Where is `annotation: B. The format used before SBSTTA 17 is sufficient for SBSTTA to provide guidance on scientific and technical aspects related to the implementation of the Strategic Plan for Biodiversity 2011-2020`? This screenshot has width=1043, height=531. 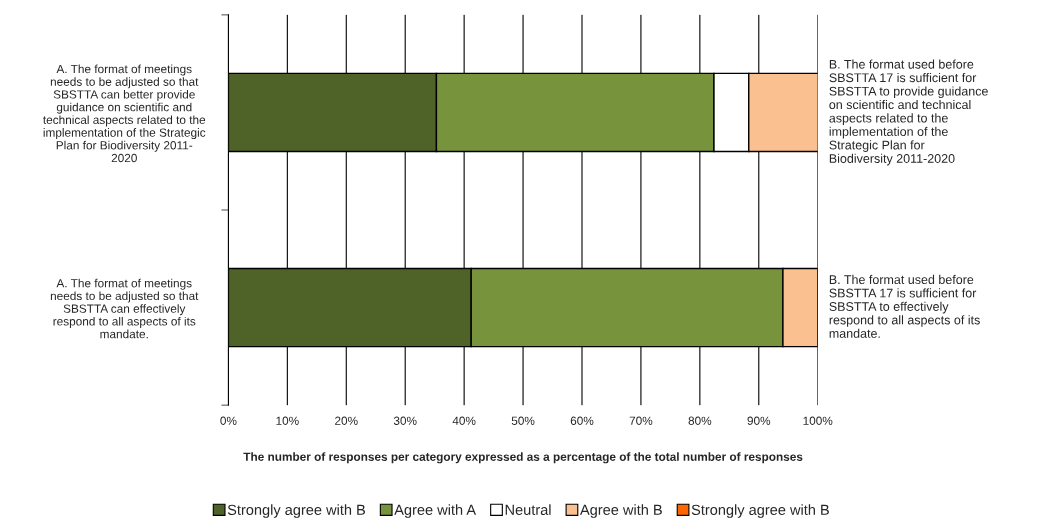 annotation: B. The format used before SBSTTA 17 is sufficient for SBSTTA to provide guidance on scientific and technical aspects related to the implementation of the Strategic Plan for Biodiversity 2011-2020 is located at coordinates (908, 112).